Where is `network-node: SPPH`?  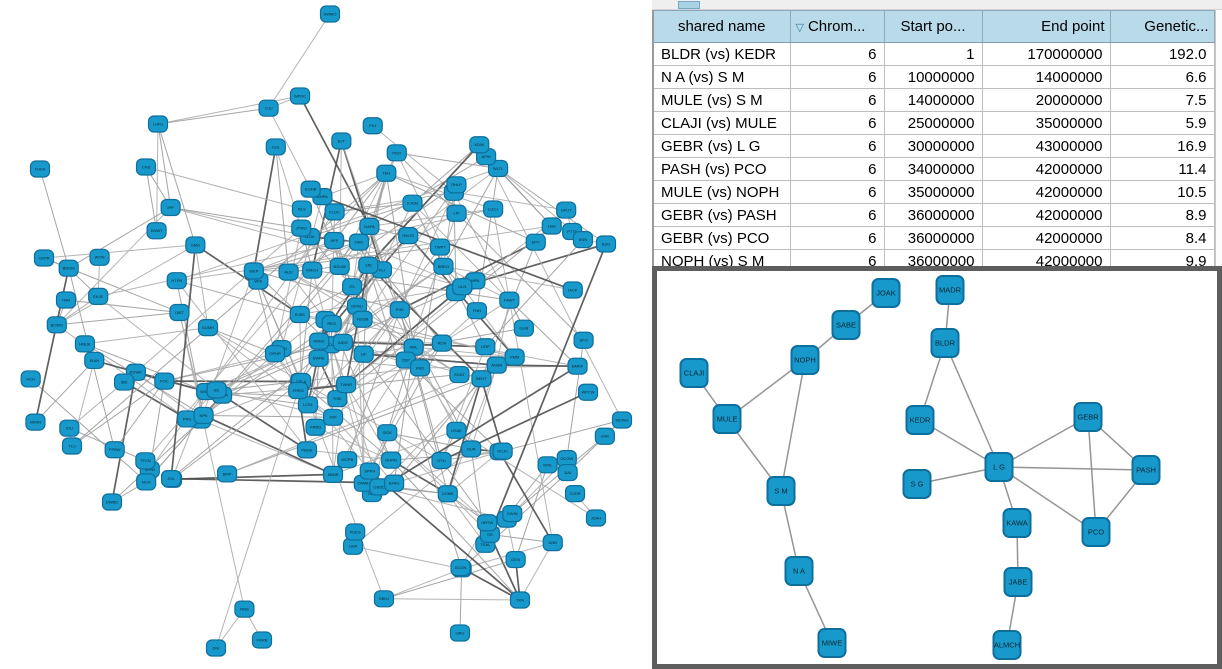
network-node: SPPH is located at coordinates (369, 471).